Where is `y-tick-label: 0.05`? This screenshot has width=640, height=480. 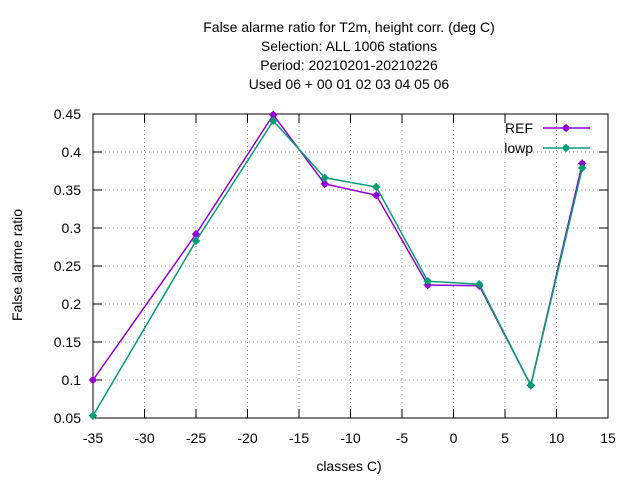 y-tick-label: 0.05 is located at coordinates (67, 418).